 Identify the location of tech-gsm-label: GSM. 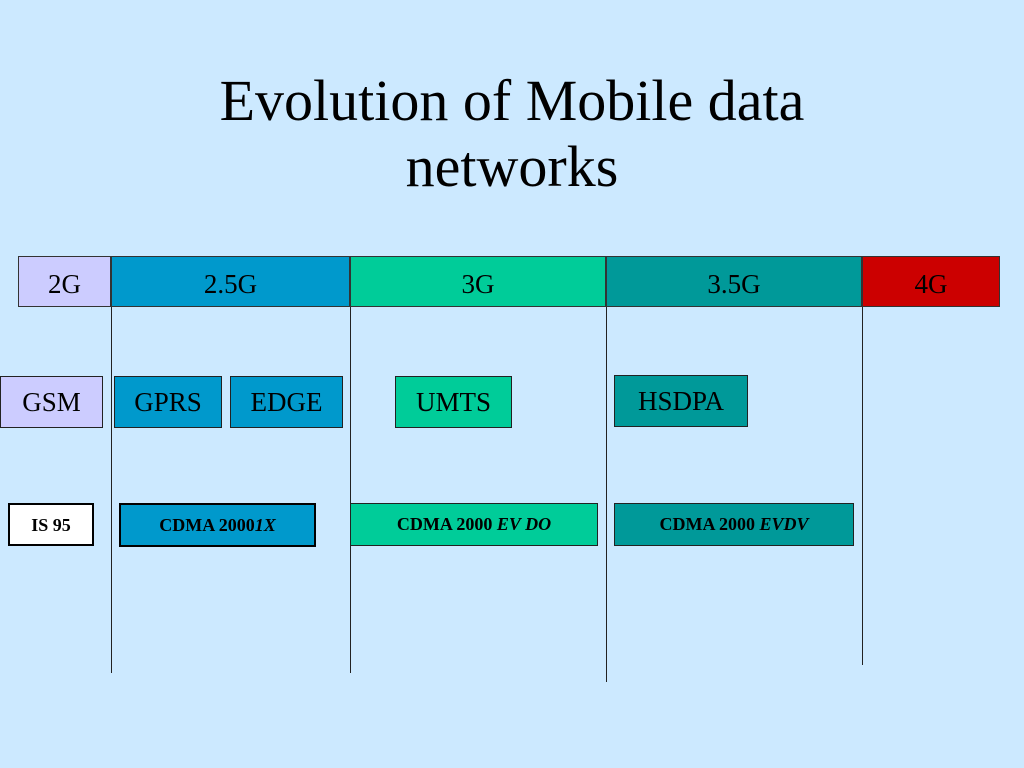
(51, 401).